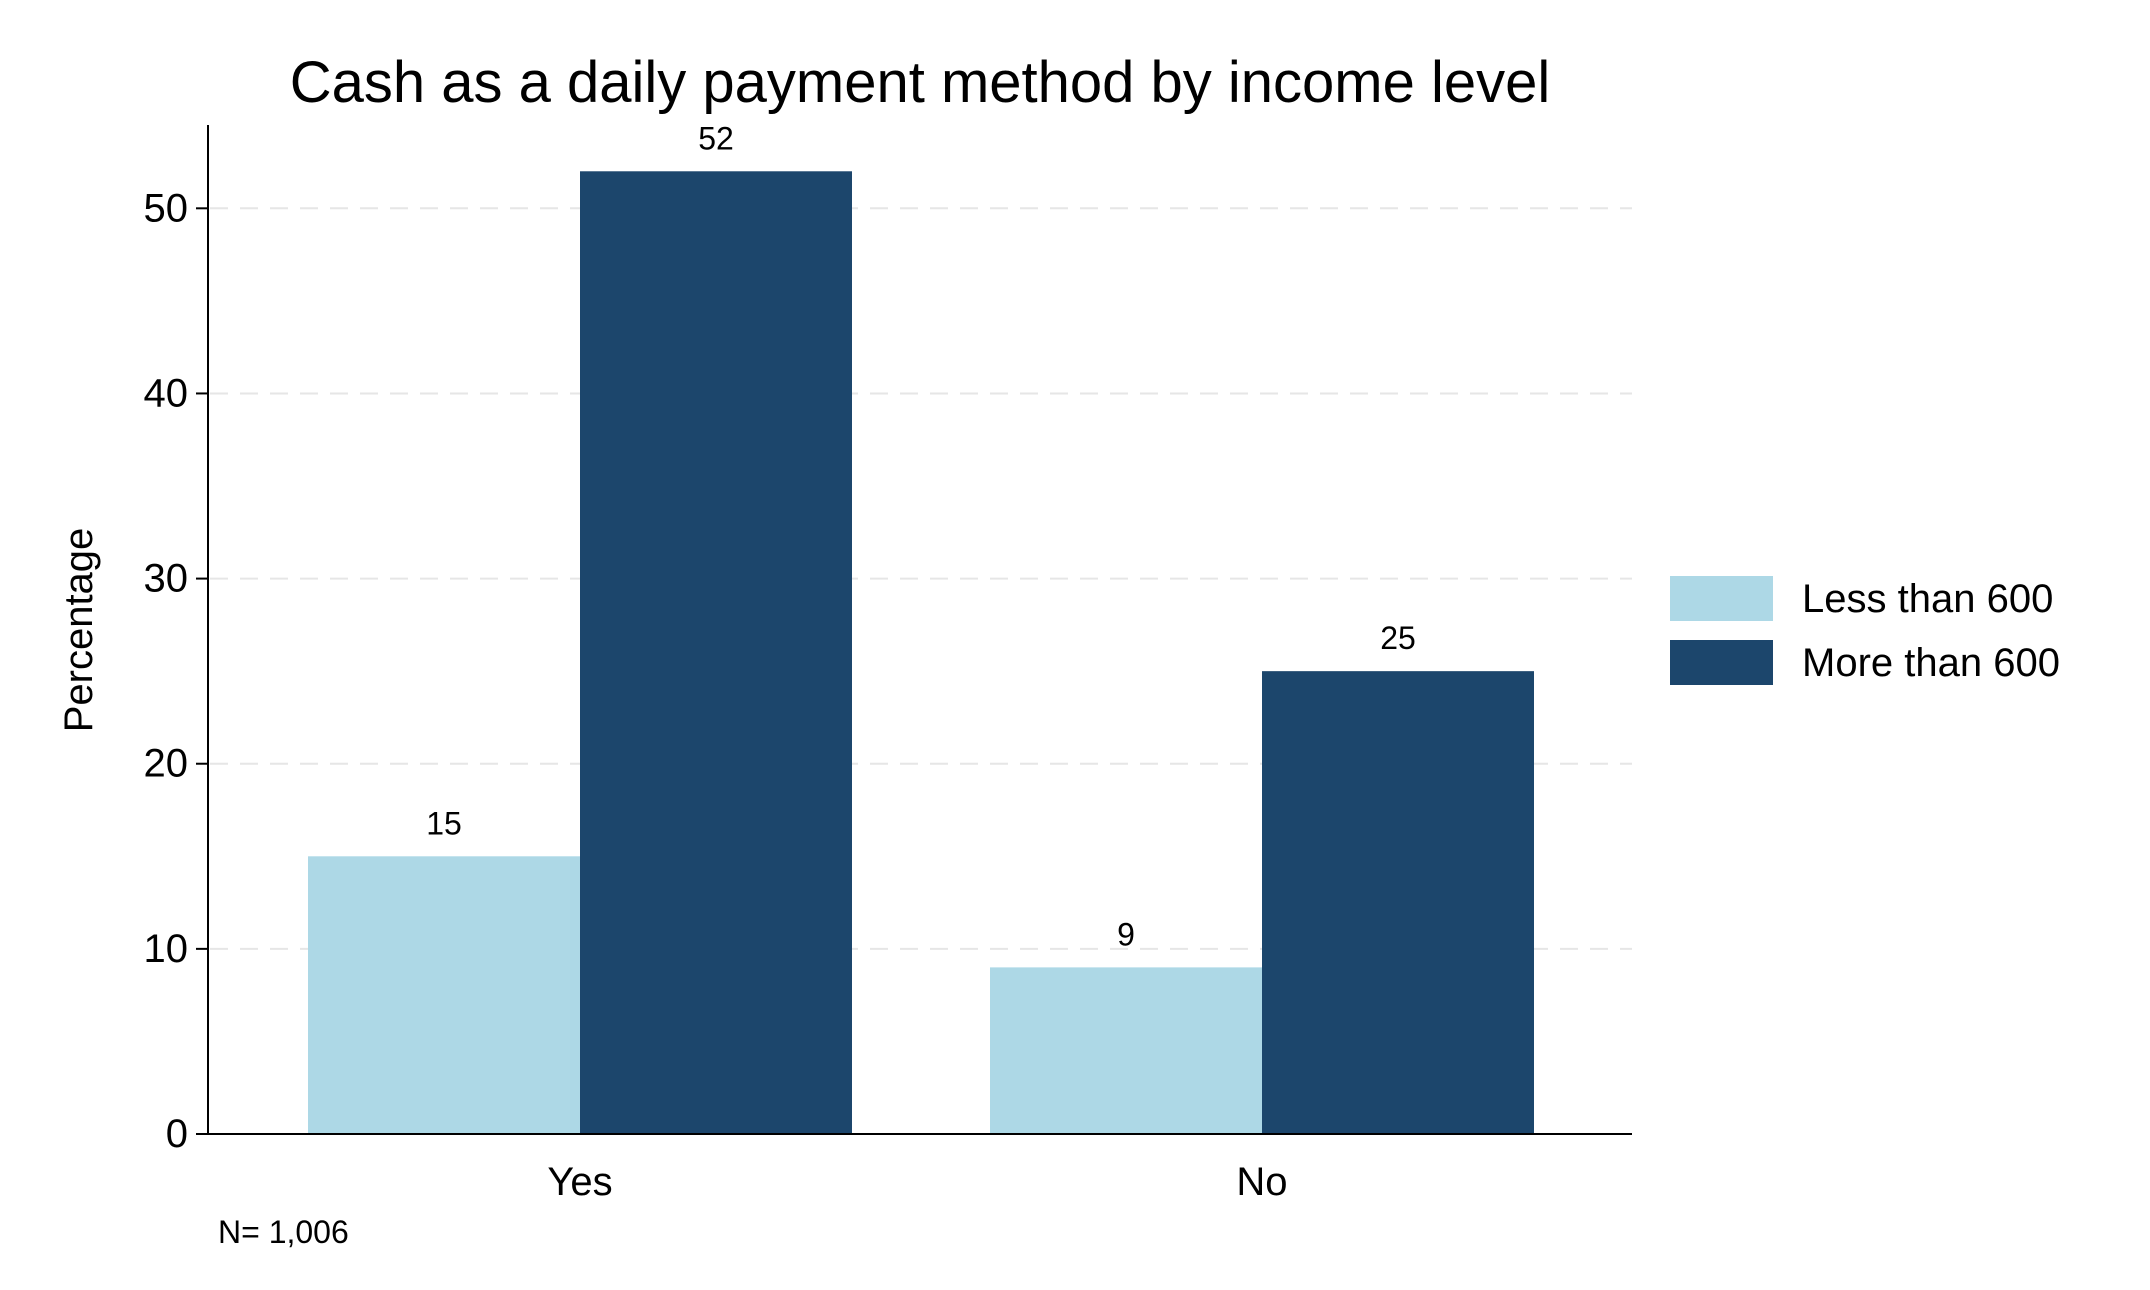 The height and width of the screenshot is (1290, 2150). I want to click on bar-value-label: 52, so click(716, 138).